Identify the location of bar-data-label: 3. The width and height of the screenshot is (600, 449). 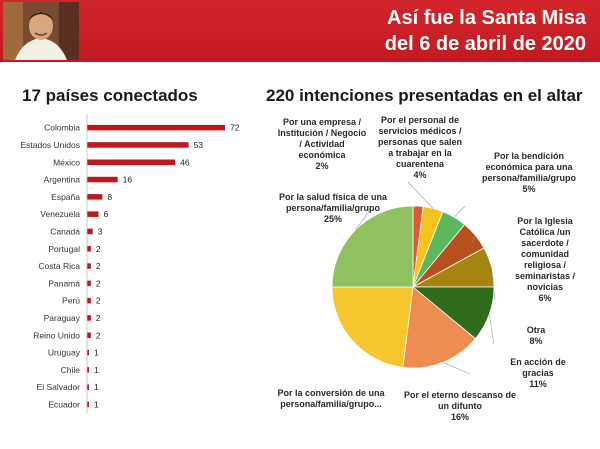
(100, 231).